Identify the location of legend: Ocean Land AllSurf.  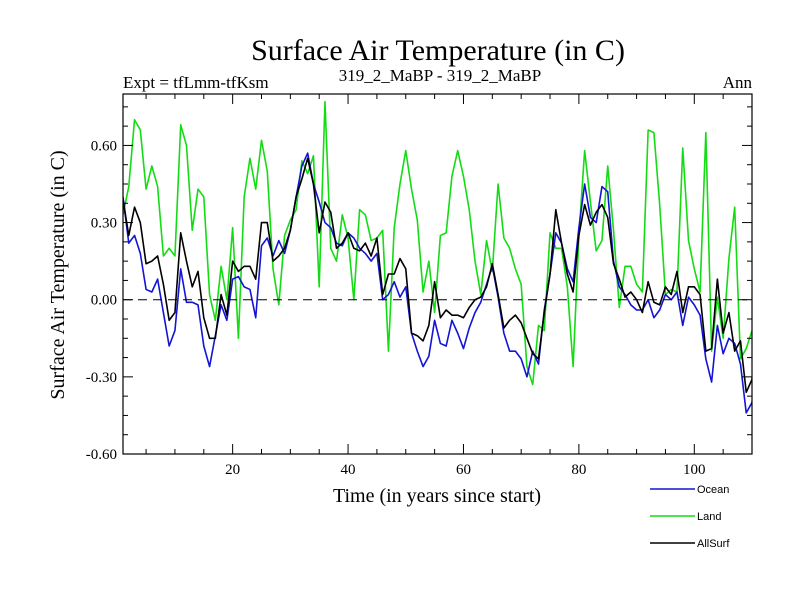
(690, 517).